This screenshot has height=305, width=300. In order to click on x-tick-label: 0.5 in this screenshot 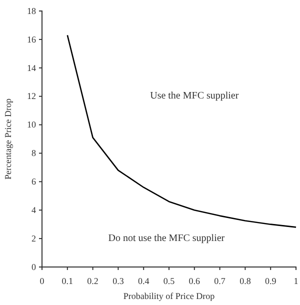, I will do `click(169, 281)`.